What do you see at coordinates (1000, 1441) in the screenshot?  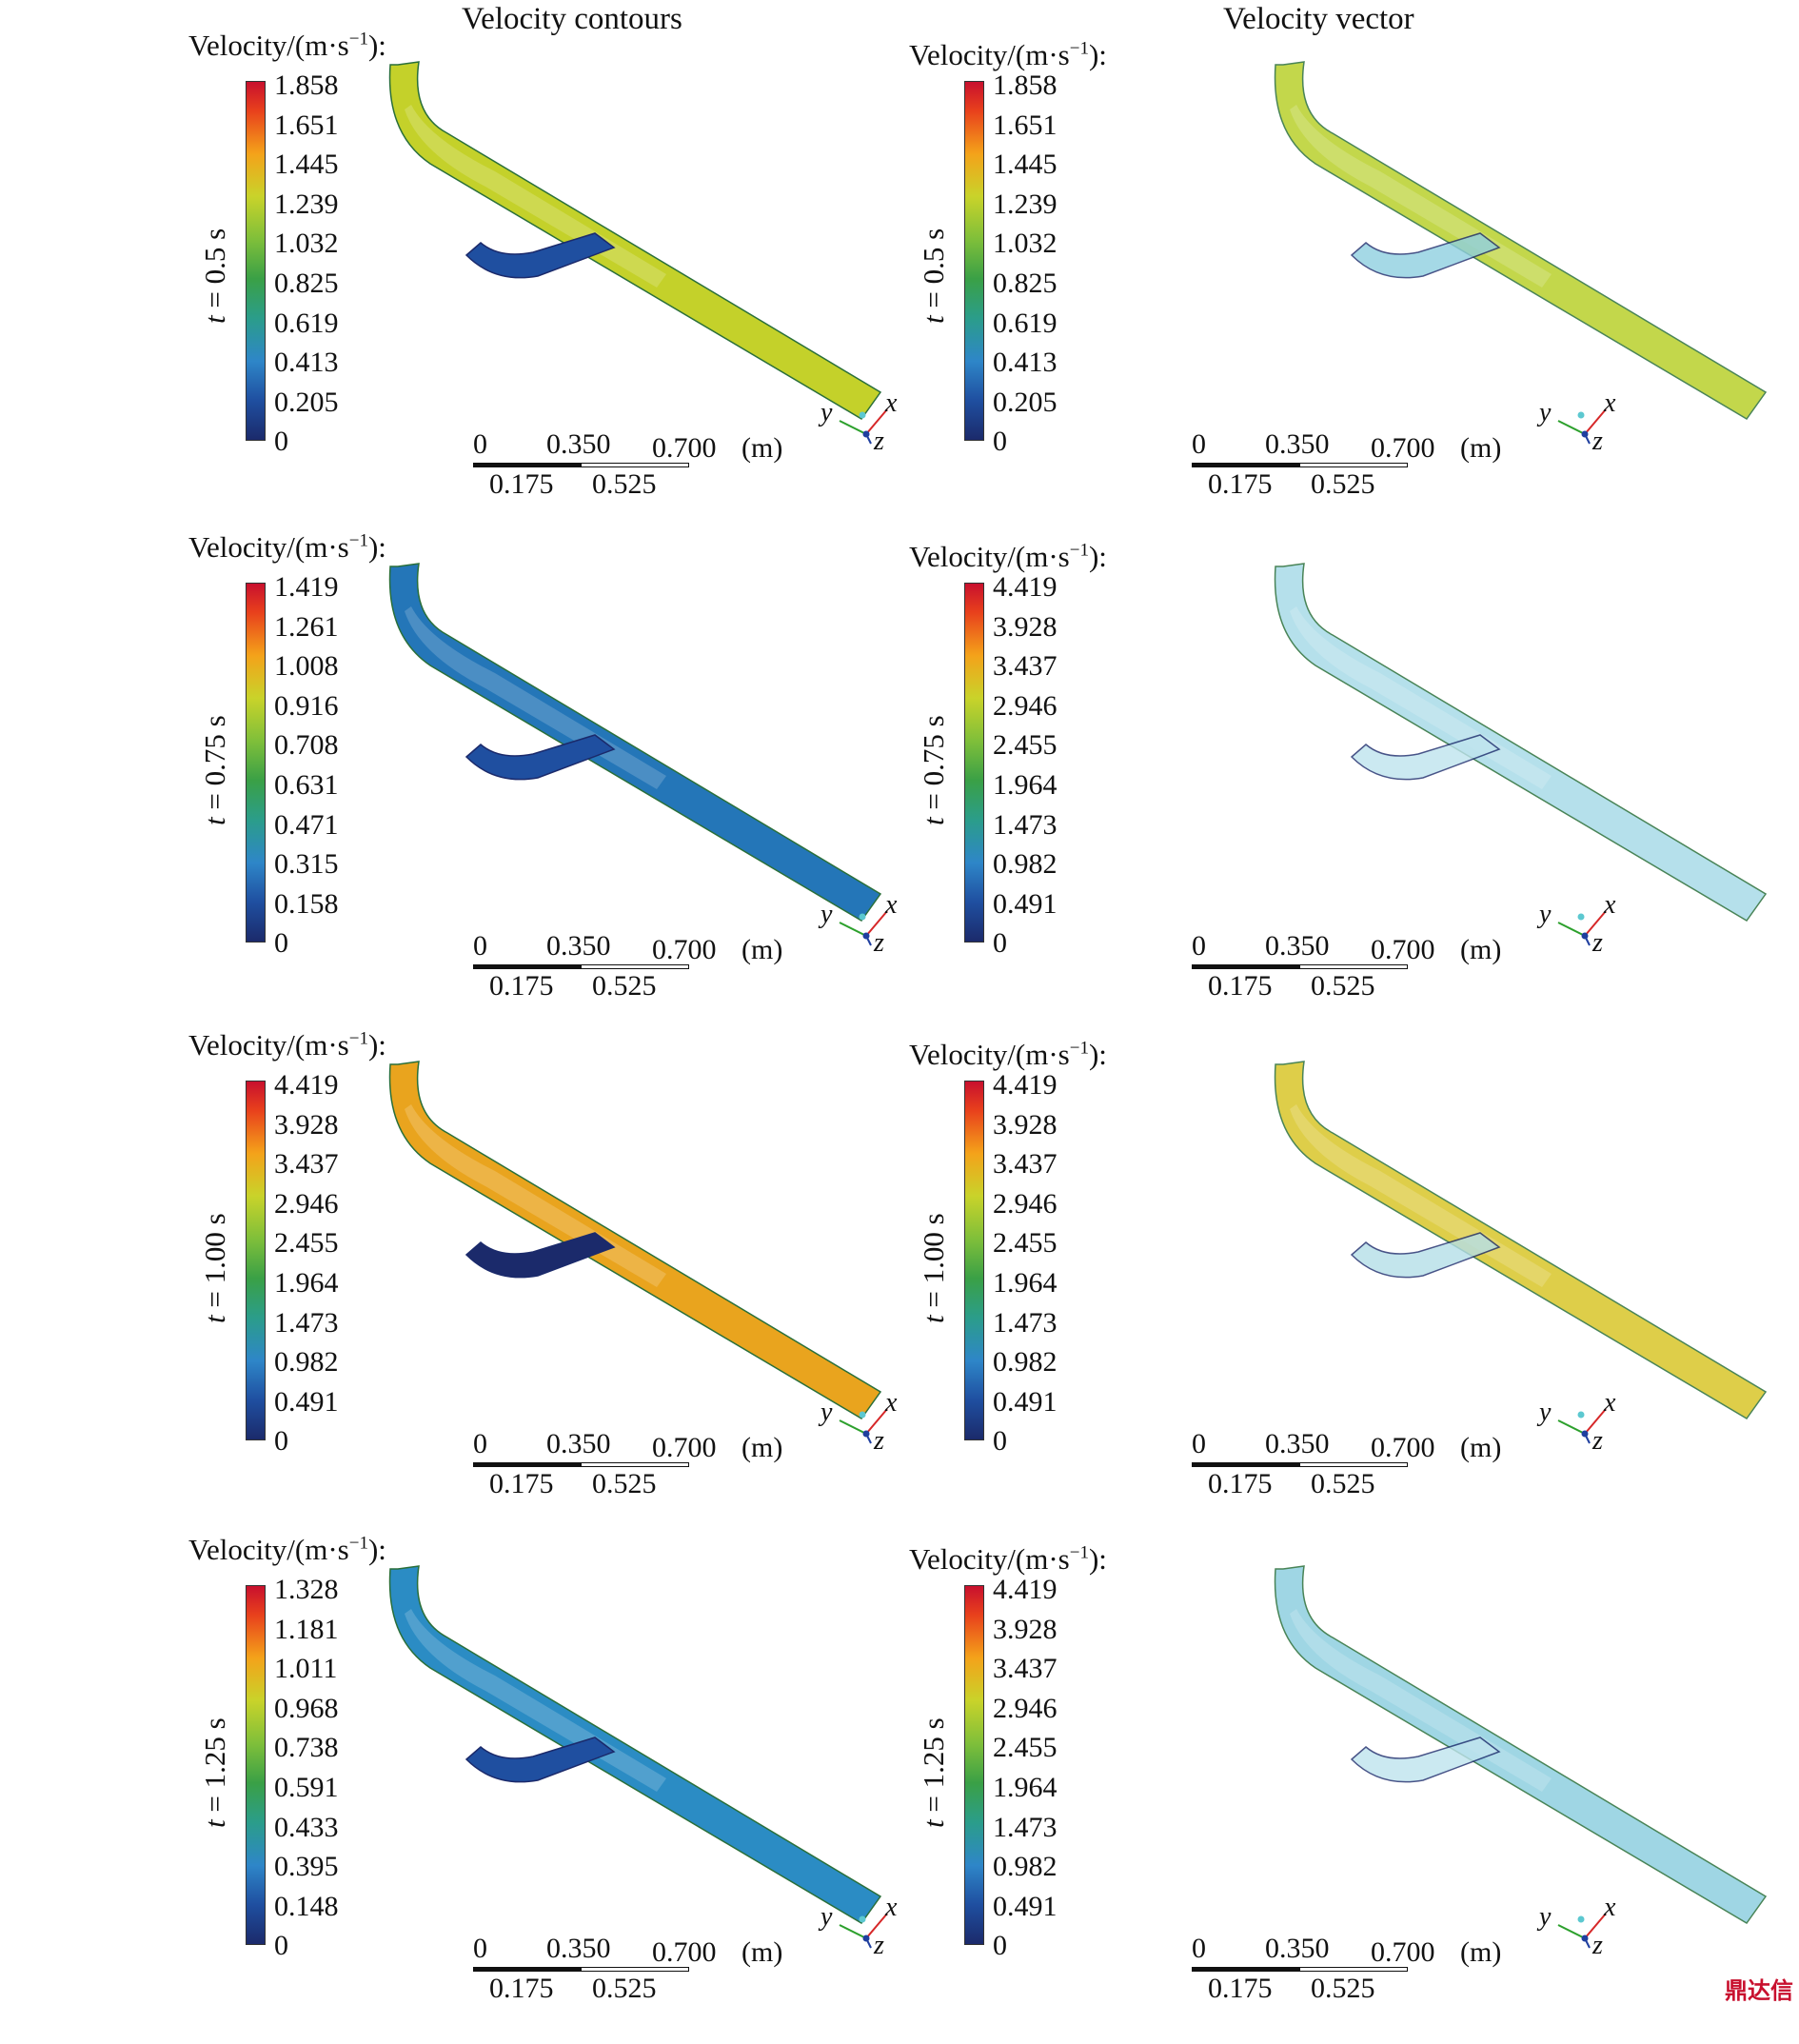 I see `colorbar-tick-label: 0` at bounding box center [1000, 1441].